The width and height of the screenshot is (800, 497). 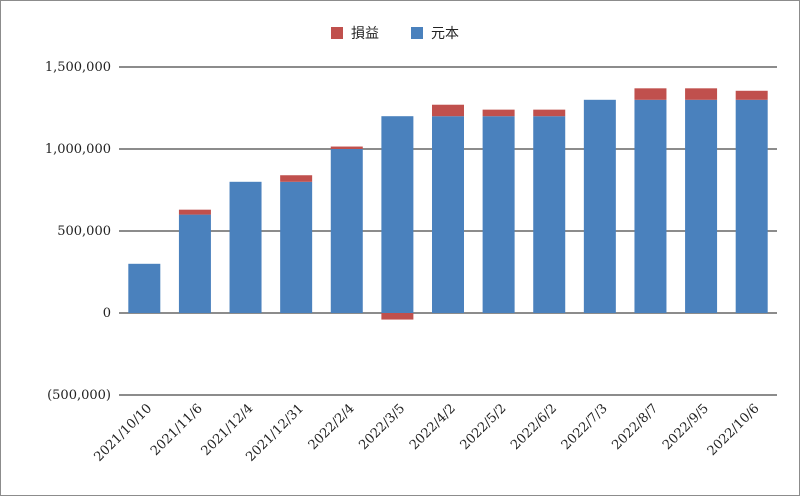 I want to click on y-tick-label: 500,000, so click(x=84, y=231).